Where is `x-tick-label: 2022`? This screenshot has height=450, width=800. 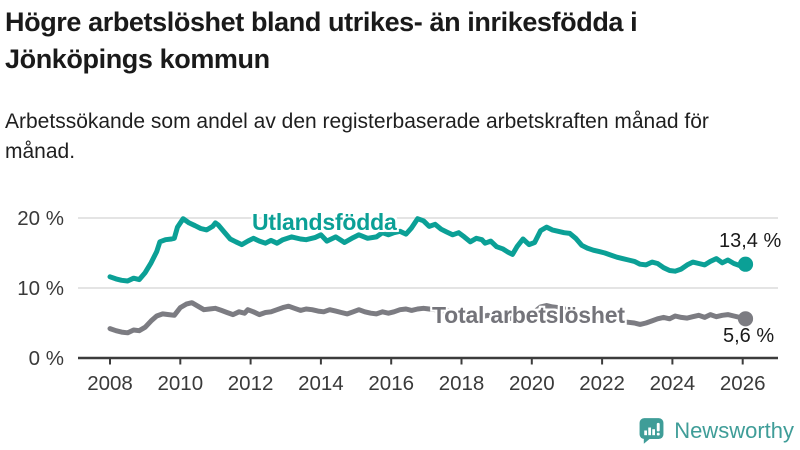 x-tick-label: 2022 is located at coordinates (602, 383).